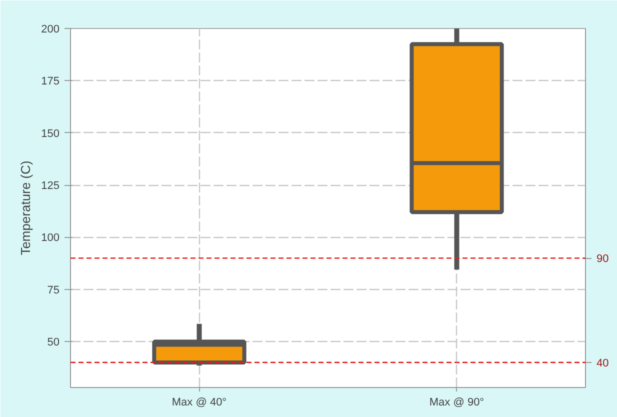  Describe the element at coordinates (199, 402) in the screenshot. I see `x-tick-label: Max @ 40°` at that location.